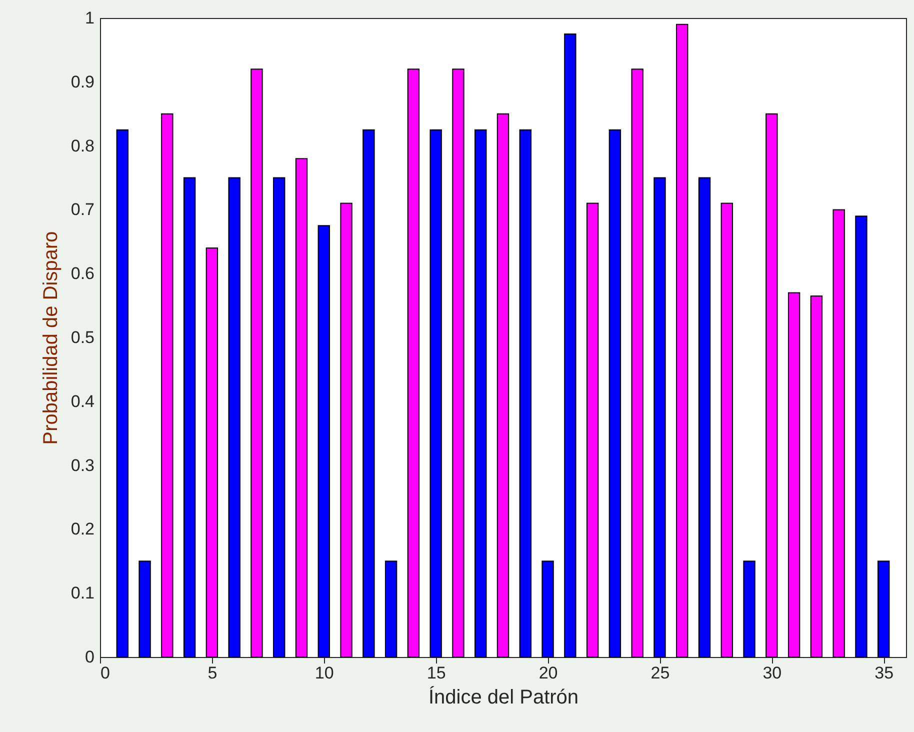 This screenshot has width=914, height=732. What do you see at coordinates (105, 673) in the screenshot?
I see `x-tick-label: 0` at bounding box center [105, 673].